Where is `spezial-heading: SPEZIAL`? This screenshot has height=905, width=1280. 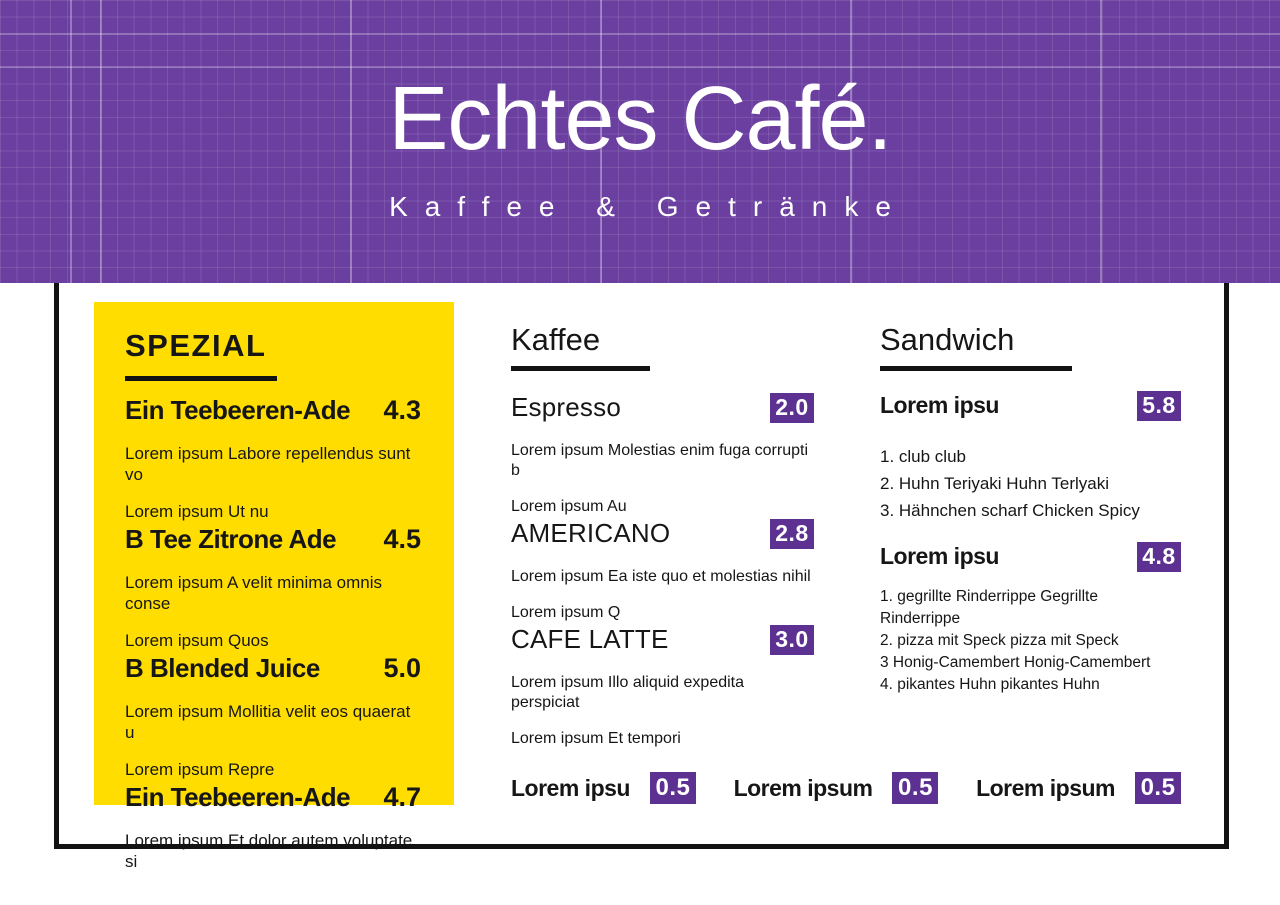
spezial-heading: SPEZIAL is located at coordinates (196, 345).